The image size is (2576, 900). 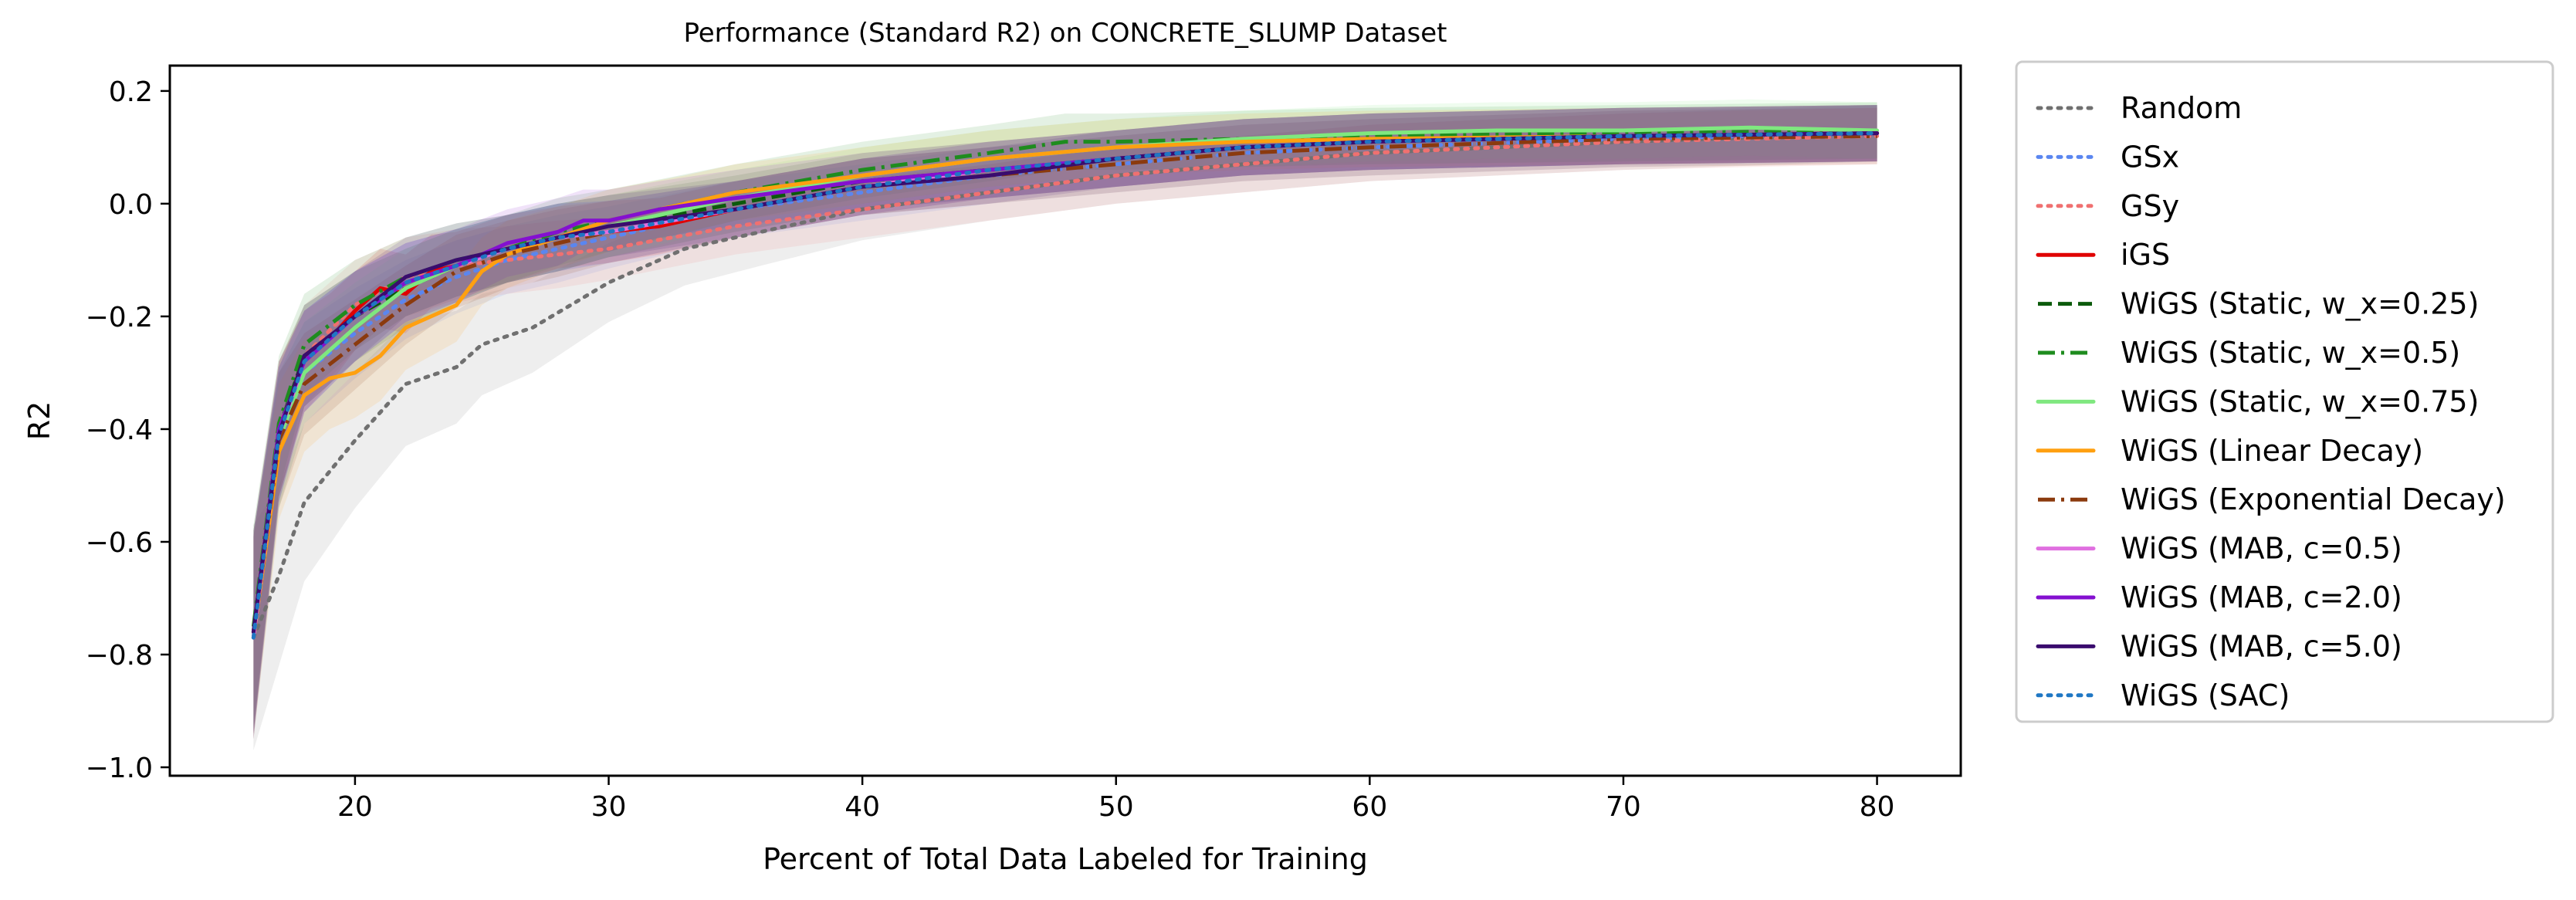 I want to click on x-tick-label: 40, so click(x=862, y=807).